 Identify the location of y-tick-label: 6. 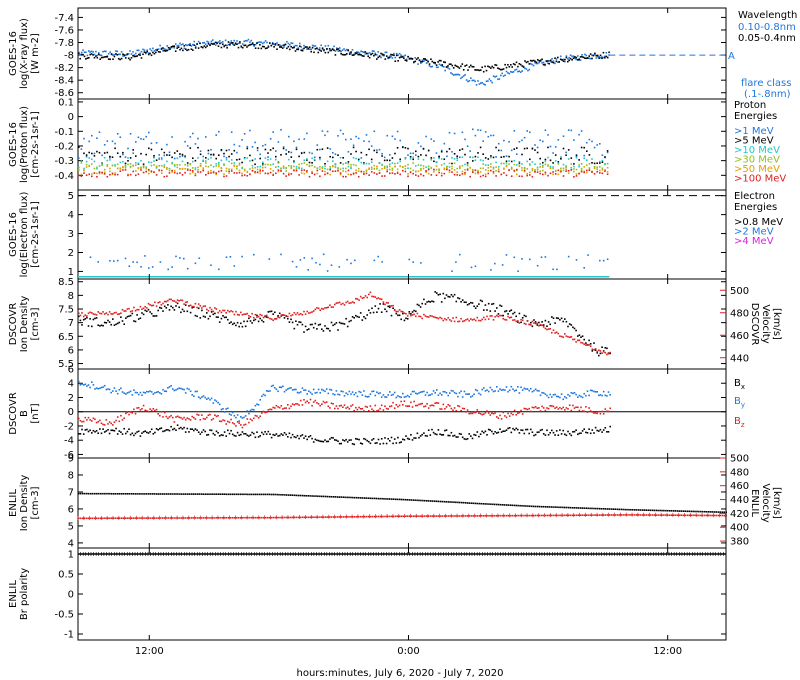
(71, 350).